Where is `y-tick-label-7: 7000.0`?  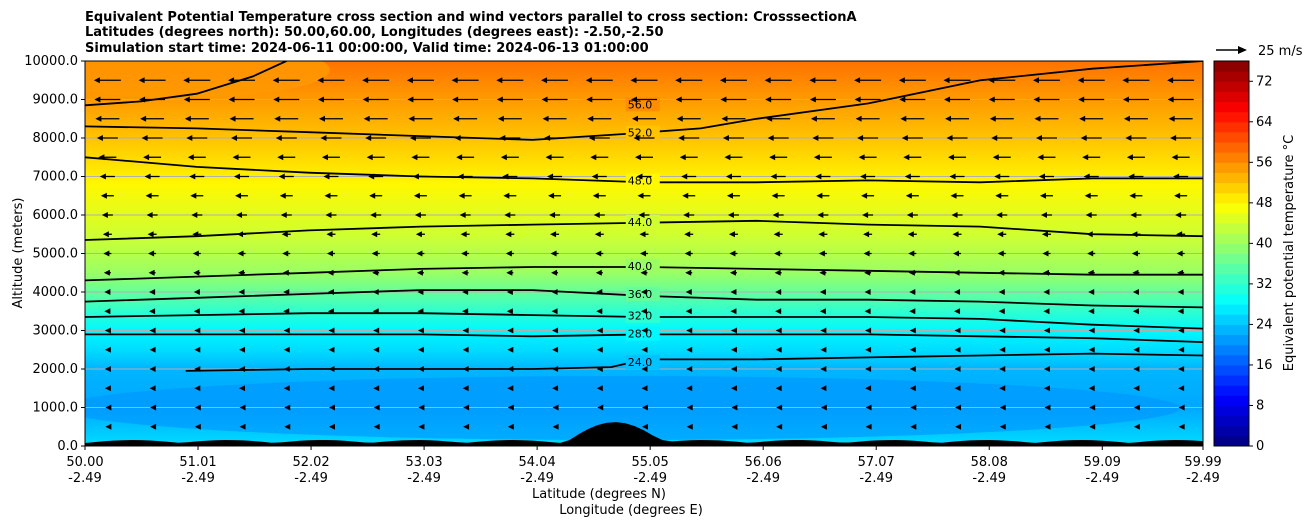 y-tick-label-7: 7000.0 is located at coordinates (56, 177).